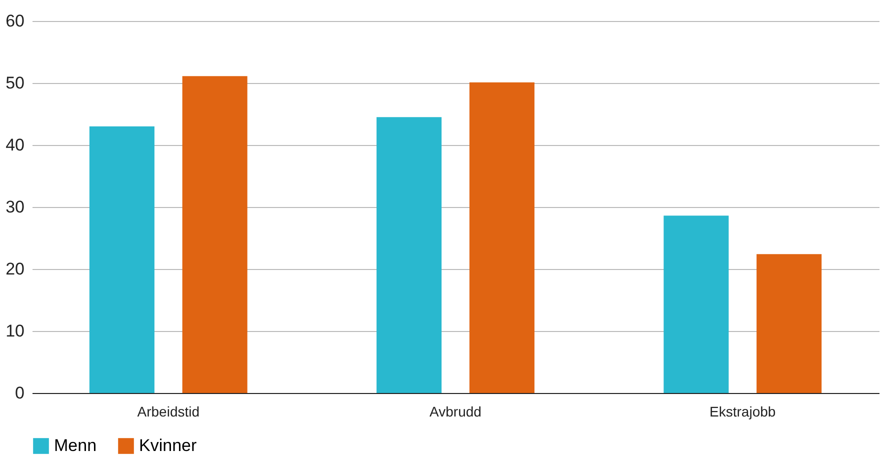  What do you see at coordinates (456, 412) in the screenshot?
I see `x-tick-label: Avbrudd` at bounding box center [456, 412].